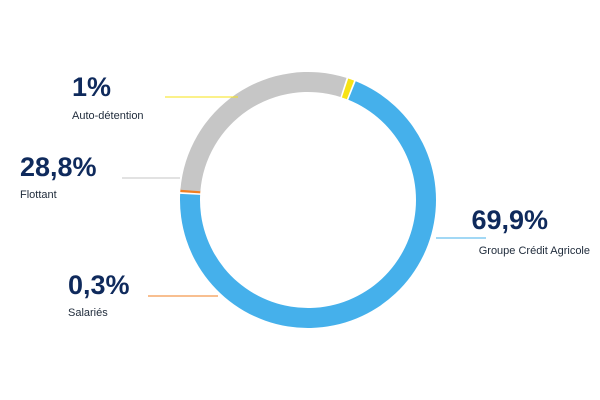  Describe the element at coordinates (534, 251) in the screenshot. I see `slice-label-groupe-credit-agricole: Groupe Crédit Agricole` at that location.